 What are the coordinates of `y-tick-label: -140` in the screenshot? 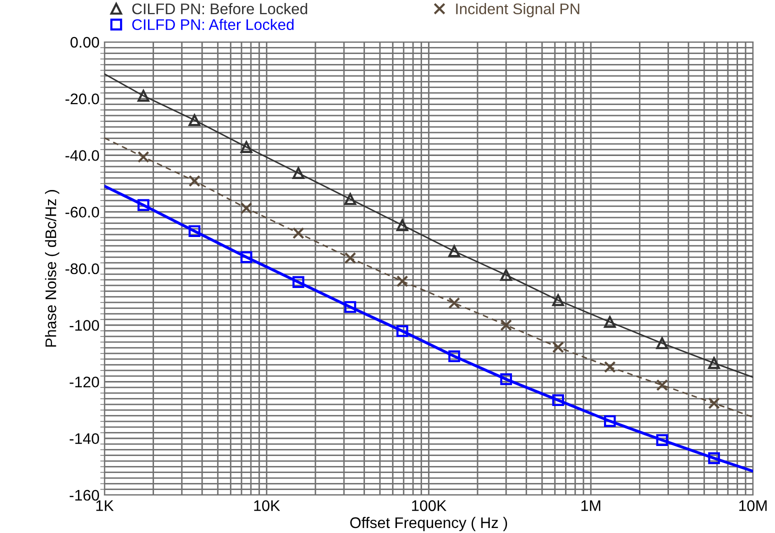 It's located at (85, 438).